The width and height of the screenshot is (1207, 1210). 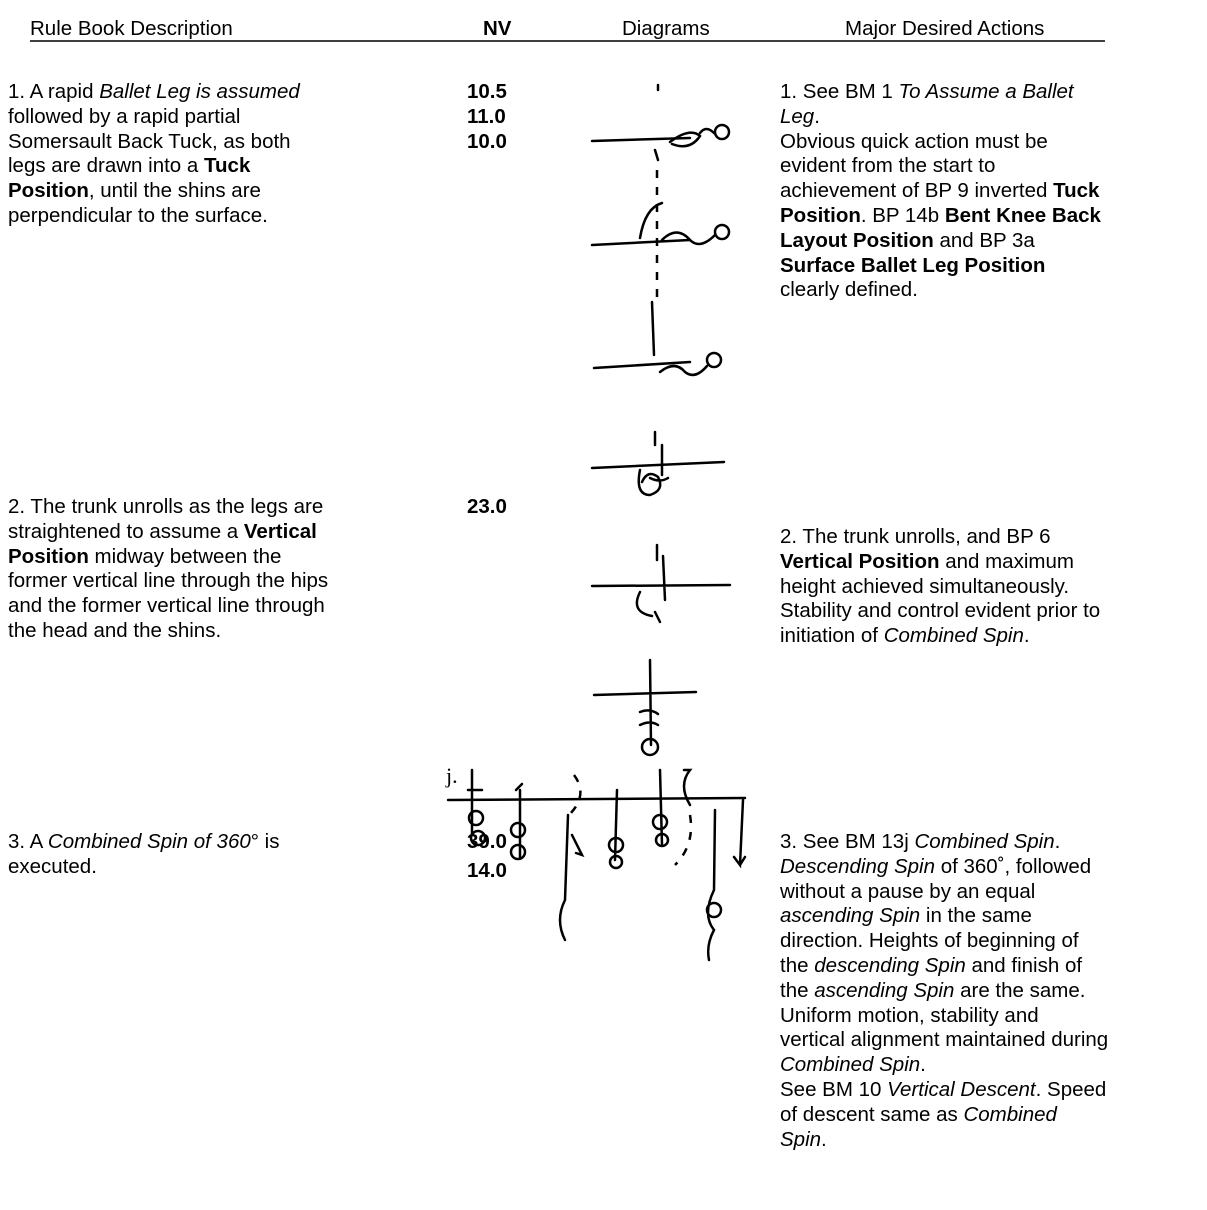 What do you see at coordinates (902, 215) in the screenshot?
I see `text-run: . BP 14b` at bounding box center [902, 215].